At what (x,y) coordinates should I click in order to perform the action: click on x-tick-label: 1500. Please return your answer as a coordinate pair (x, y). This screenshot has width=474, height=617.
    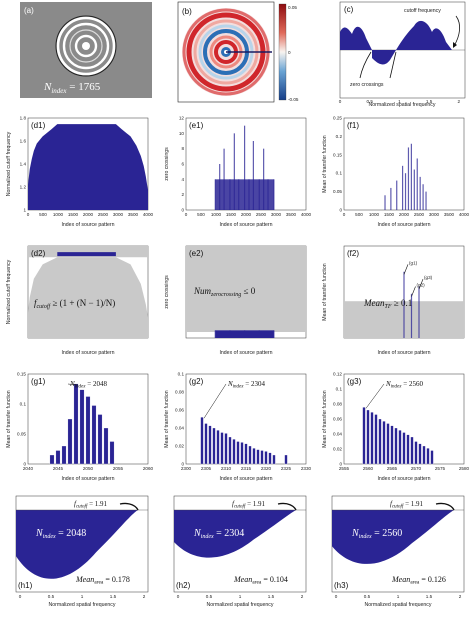
    Looking at the image, I should click on (231, 214).